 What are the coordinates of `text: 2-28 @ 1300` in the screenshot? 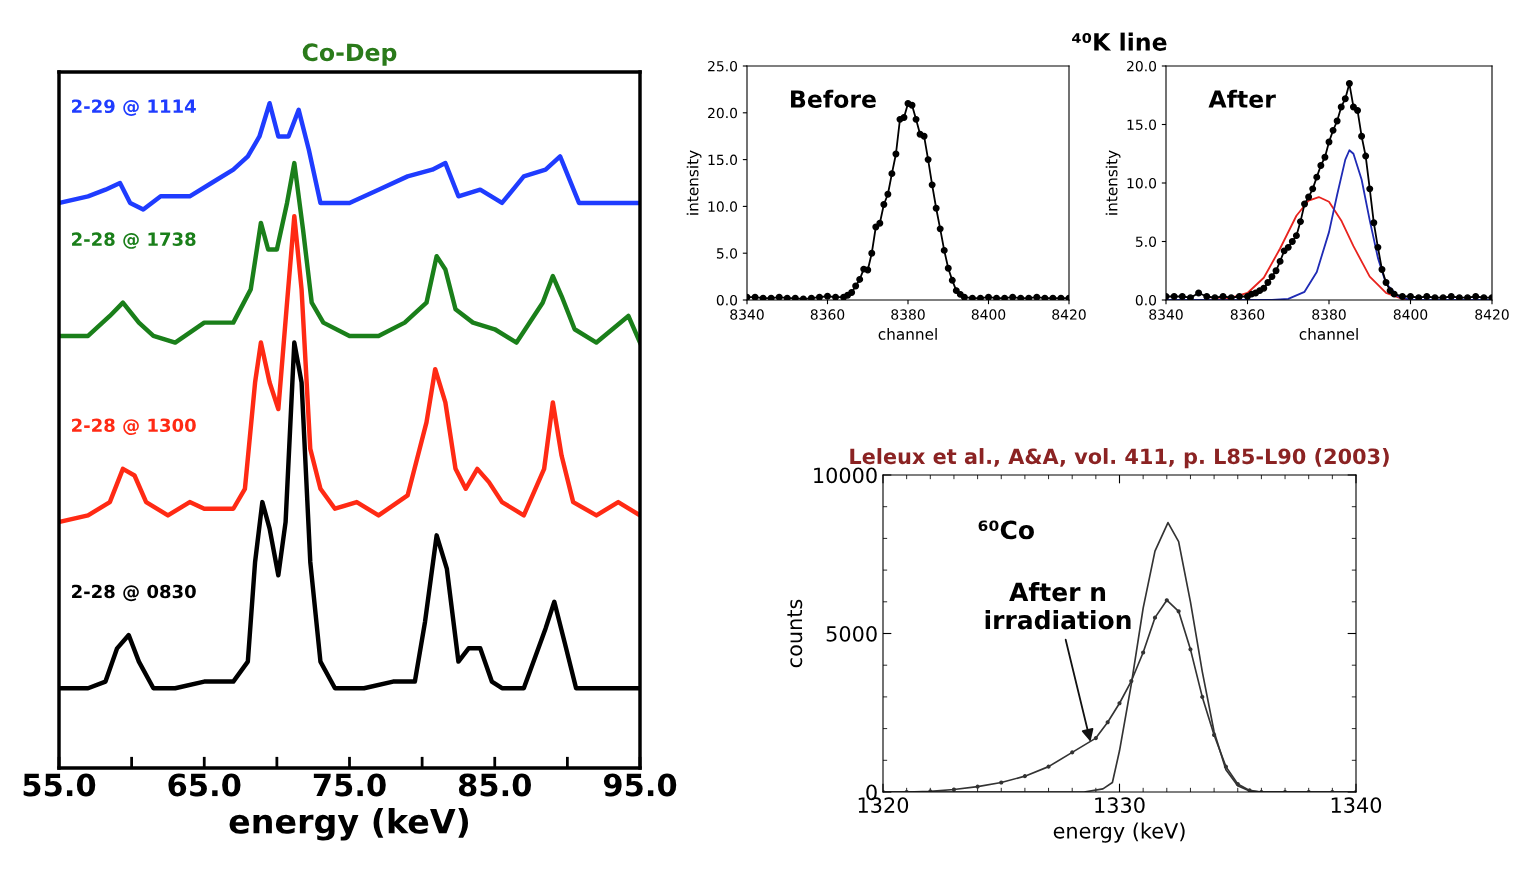 It's located at (134, 427).